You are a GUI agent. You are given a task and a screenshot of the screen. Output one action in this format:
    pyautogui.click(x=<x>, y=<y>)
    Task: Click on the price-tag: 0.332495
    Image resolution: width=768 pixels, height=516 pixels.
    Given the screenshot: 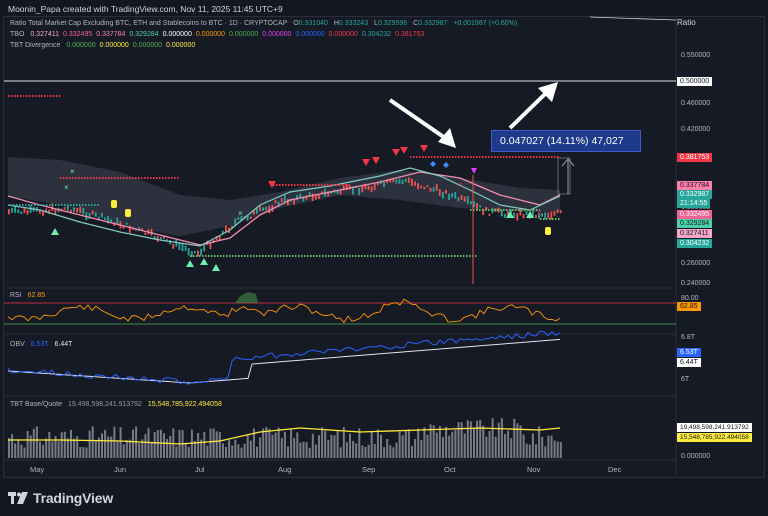 What is the action you would take?
    pyautogui.click(x=695, y=214)
    